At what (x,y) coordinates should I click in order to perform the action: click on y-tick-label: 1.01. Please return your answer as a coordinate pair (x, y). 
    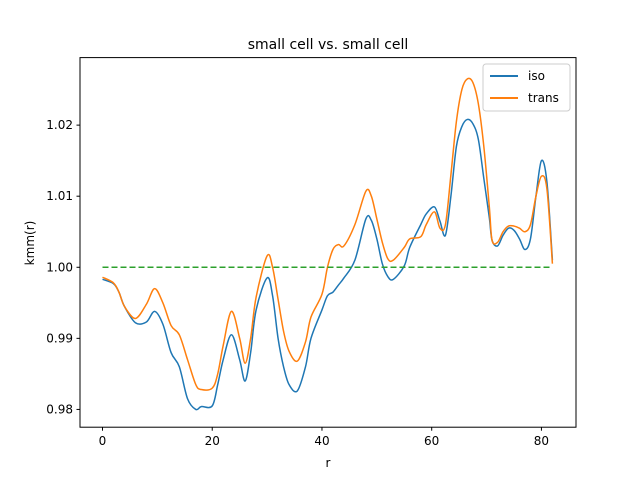
    Looking at the image, I should click on (59, 196).